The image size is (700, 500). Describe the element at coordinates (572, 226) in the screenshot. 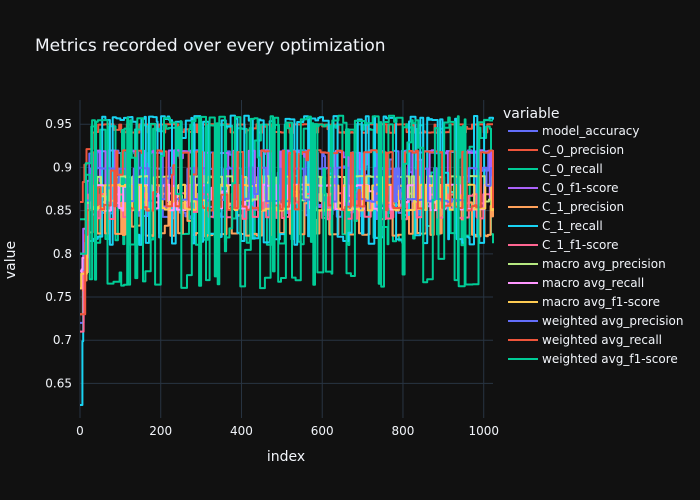

I see `legend-label: C_1_recall` at that location.